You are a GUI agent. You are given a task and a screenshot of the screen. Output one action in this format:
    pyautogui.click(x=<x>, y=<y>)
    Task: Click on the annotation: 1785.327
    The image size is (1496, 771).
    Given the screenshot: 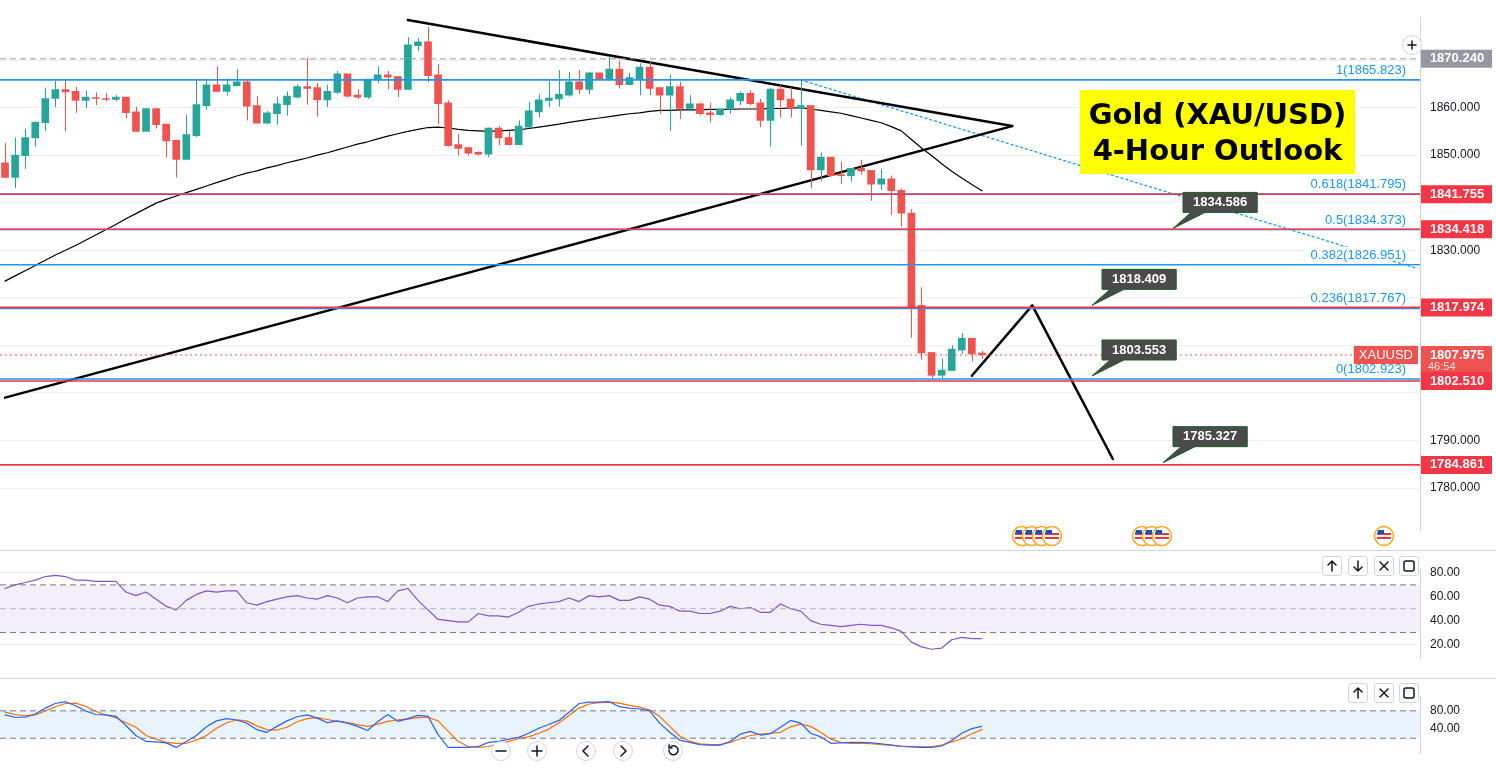 What is the action you would take?
    pyautogui.click(x=1210, y=436)
    